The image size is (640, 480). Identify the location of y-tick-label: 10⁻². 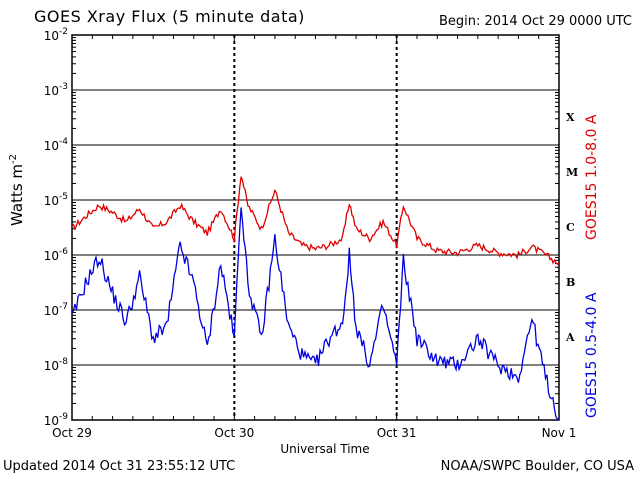
(55, 35).